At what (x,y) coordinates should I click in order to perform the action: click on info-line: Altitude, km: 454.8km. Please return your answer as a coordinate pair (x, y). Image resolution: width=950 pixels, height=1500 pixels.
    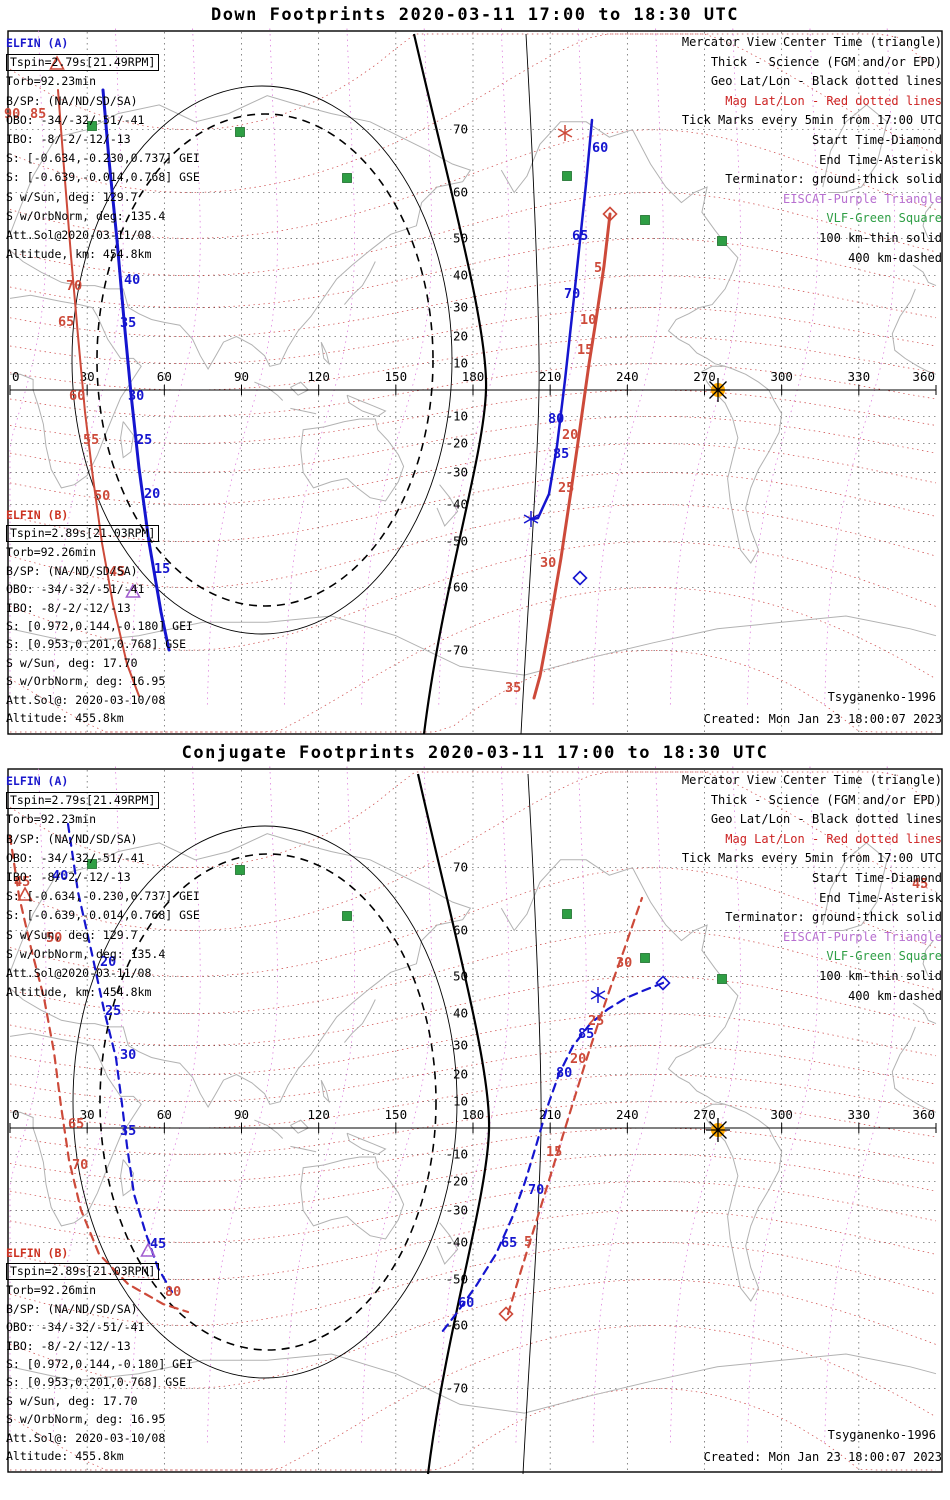
    Looking at the image, I should click on (79, 254).